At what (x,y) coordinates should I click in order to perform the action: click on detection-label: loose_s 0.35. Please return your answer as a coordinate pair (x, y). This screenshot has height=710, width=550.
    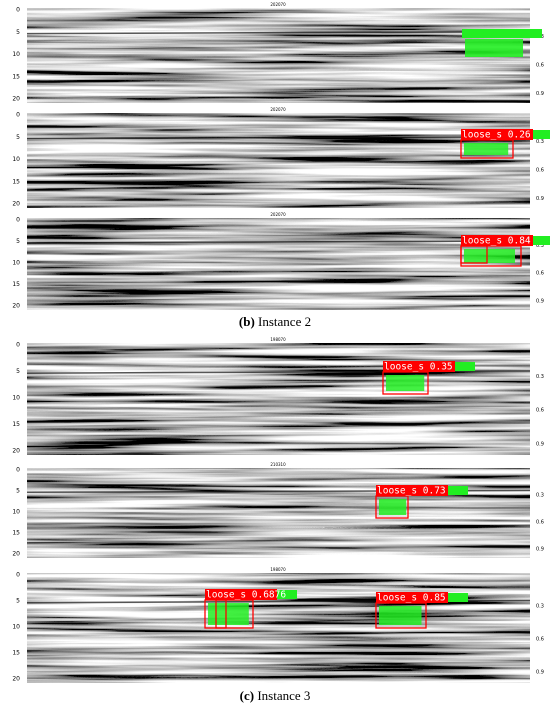
    Looking at the image, I should click on (418, 367).